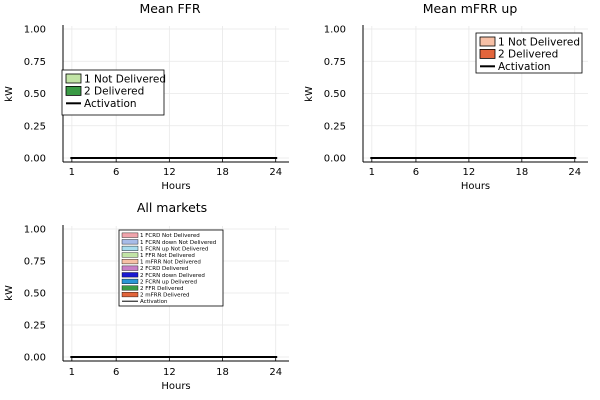 Image resolution: width=600 pixels, height=400 pixels. Describe the element at coordinates (161, 289) in the screenshot. I see `legend-label: 2 FFR Delivered` at that location.